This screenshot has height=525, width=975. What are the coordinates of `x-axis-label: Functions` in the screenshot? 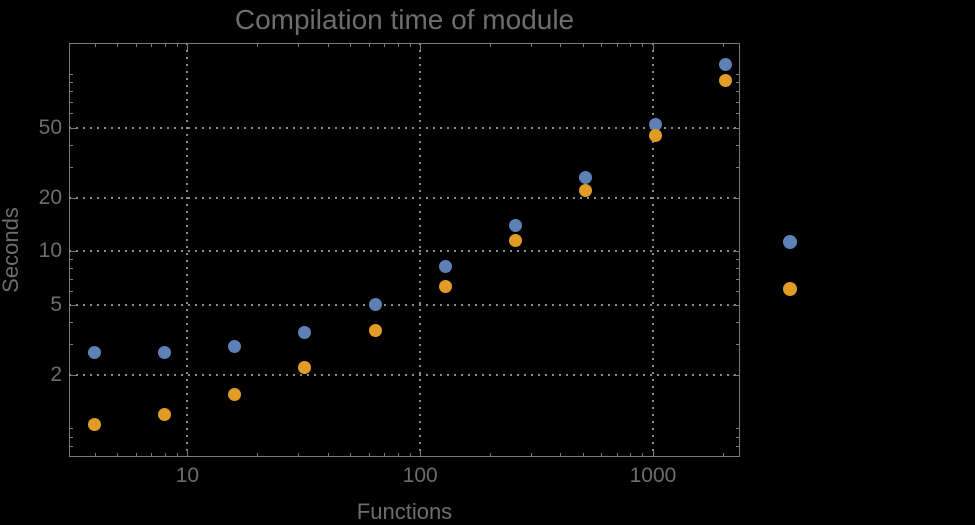 It's located at (404, 511).